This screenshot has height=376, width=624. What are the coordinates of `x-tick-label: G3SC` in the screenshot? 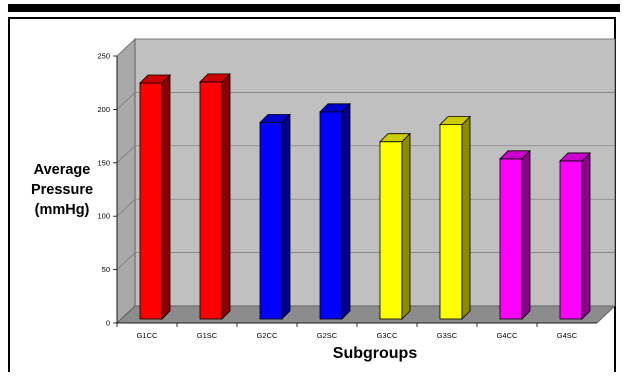 It's located at (447, 335).